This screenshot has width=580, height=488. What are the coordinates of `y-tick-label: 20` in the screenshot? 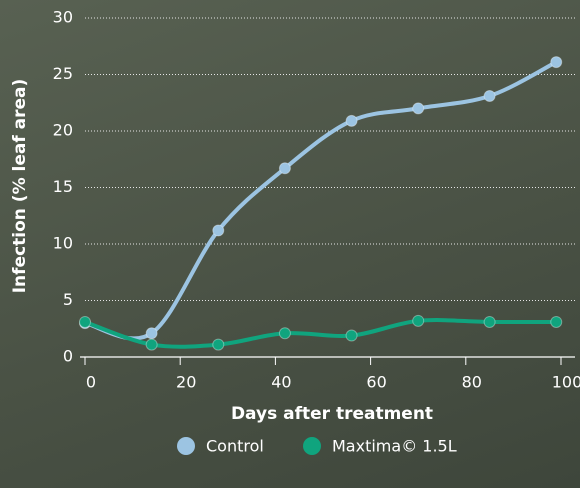 It's located at (63, 130).